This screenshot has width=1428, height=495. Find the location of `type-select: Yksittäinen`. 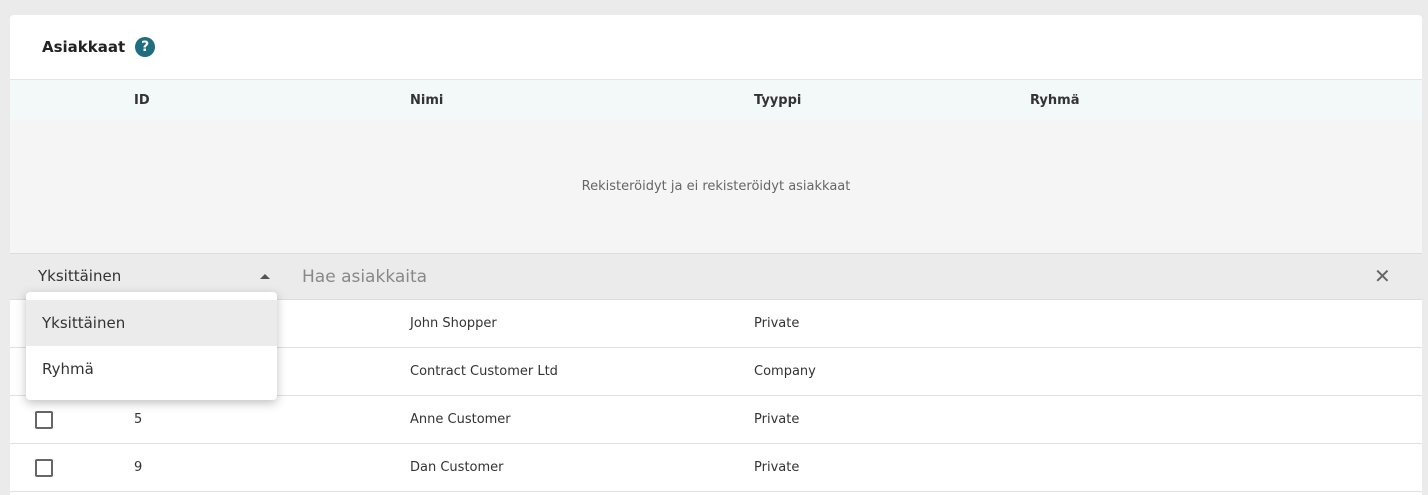

type-select: Yksittäinen is located at coordinates (80, 276).